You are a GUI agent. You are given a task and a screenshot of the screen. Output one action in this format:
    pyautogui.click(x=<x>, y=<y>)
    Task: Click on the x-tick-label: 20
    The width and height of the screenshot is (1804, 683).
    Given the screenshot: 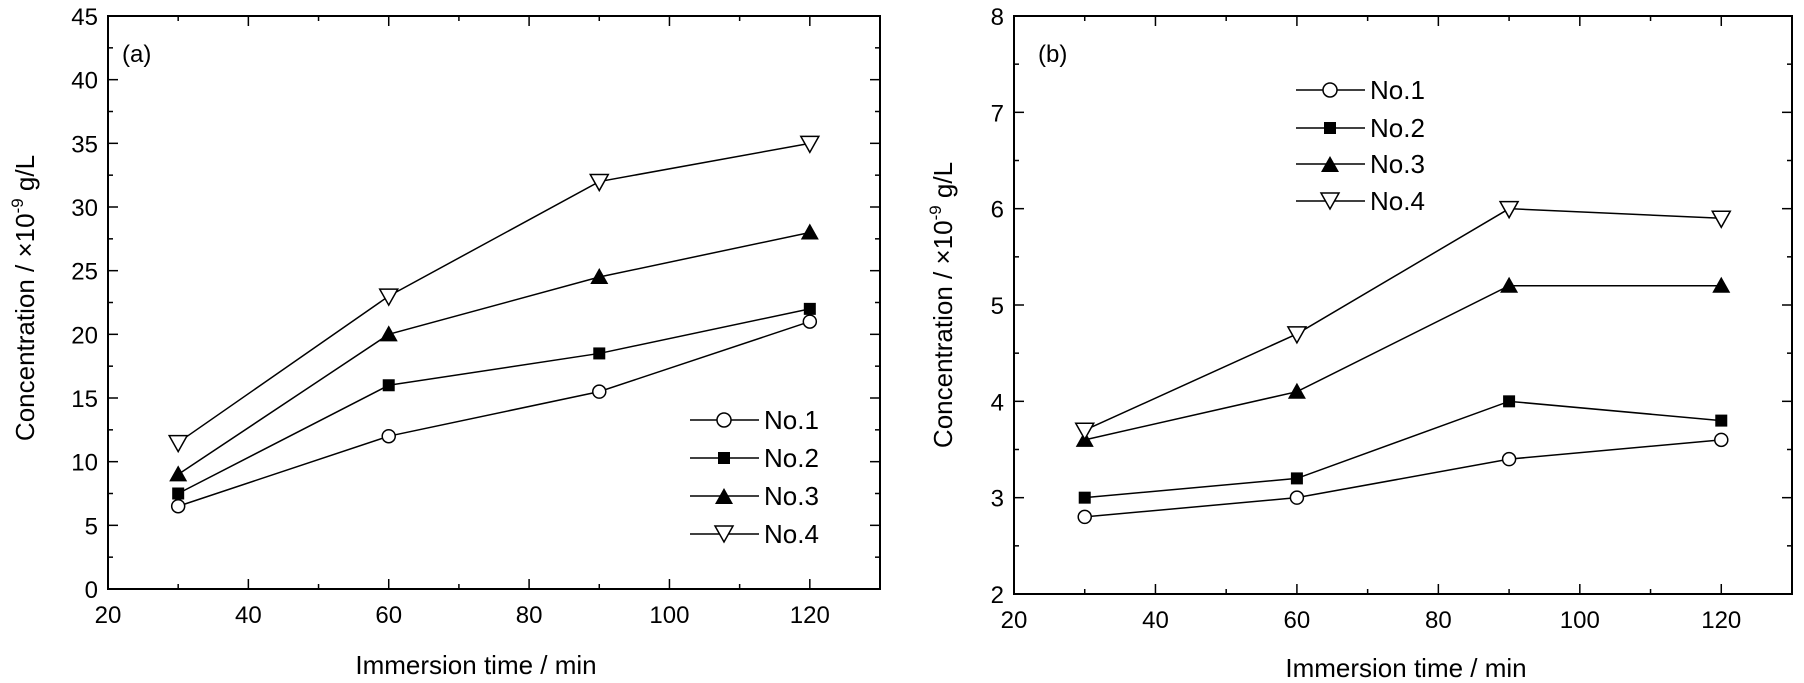 What is the action you would take?
    pyautogui.click(x=1014, y=620)
    